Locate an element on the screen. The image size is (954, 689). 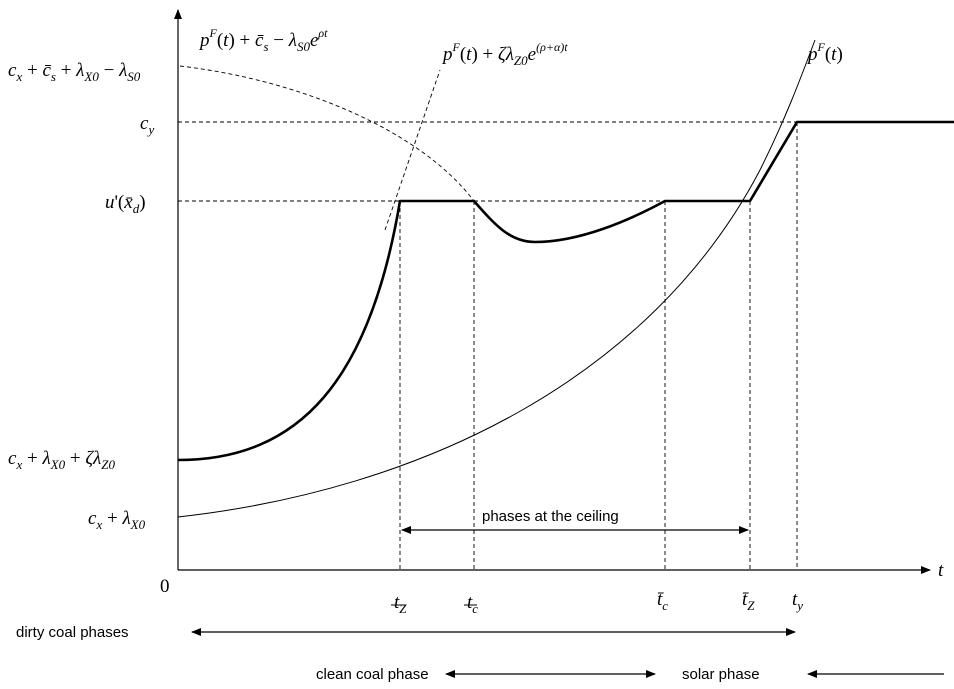
svg-text: cx + λX0 is located at coordinates (117, 520).